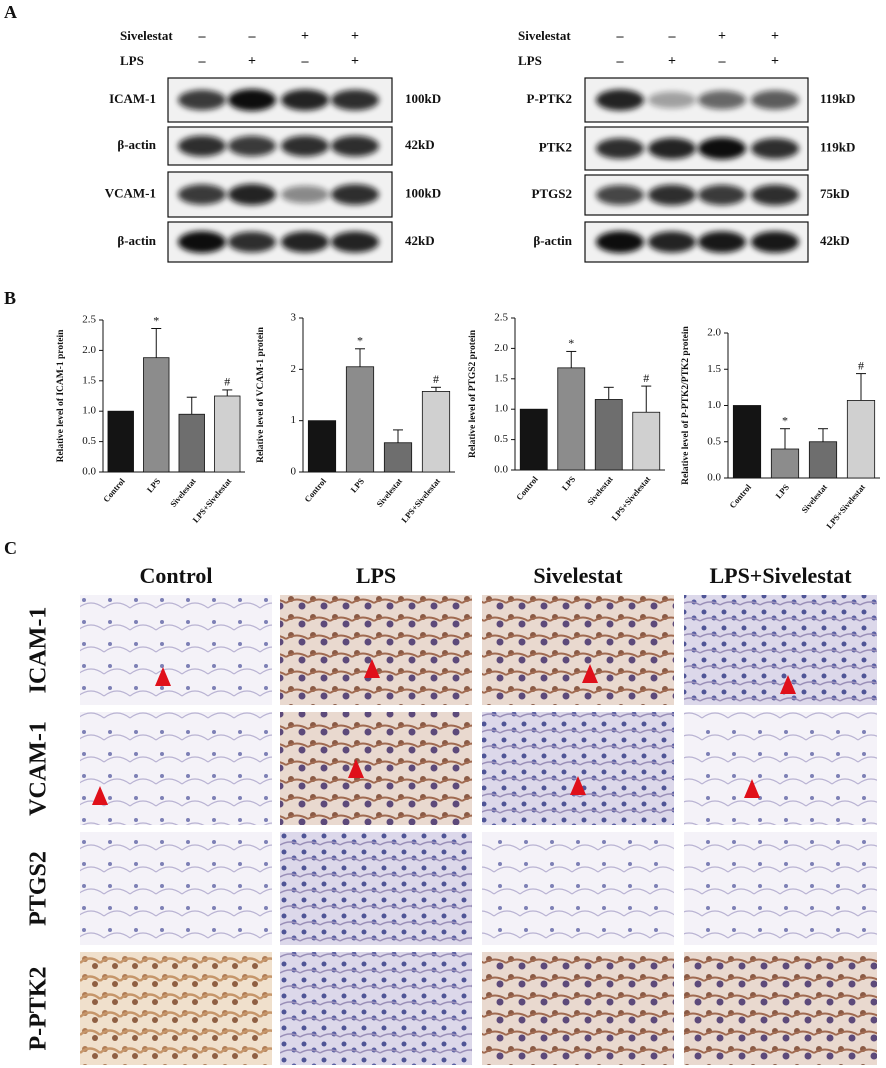 The image size is (886, 1068). I want to click on y-axis-label: Relative level of PTGS2 protein, so click(473, 393).